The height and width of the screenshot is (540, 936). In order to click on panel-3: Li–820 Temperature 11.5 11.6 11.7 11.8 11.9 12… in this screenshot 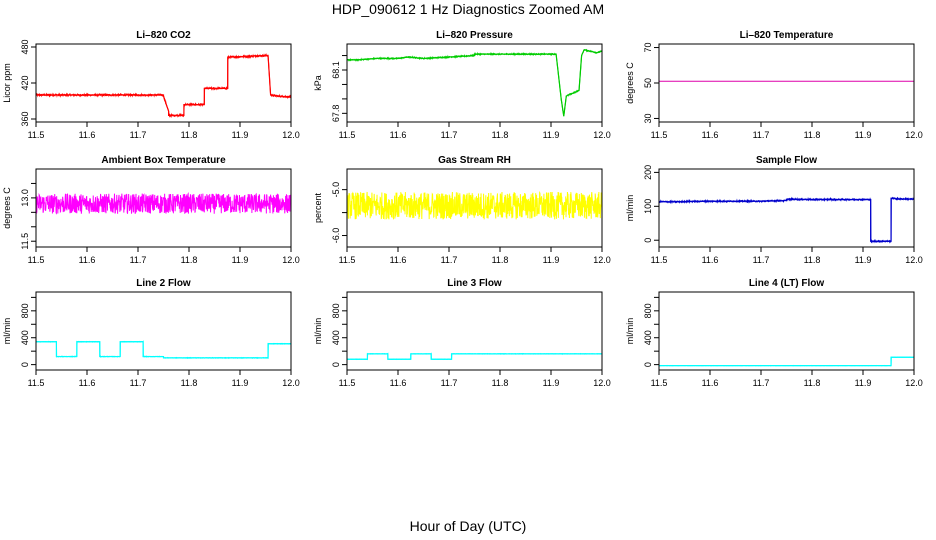, I will do `click(774, 85)`.